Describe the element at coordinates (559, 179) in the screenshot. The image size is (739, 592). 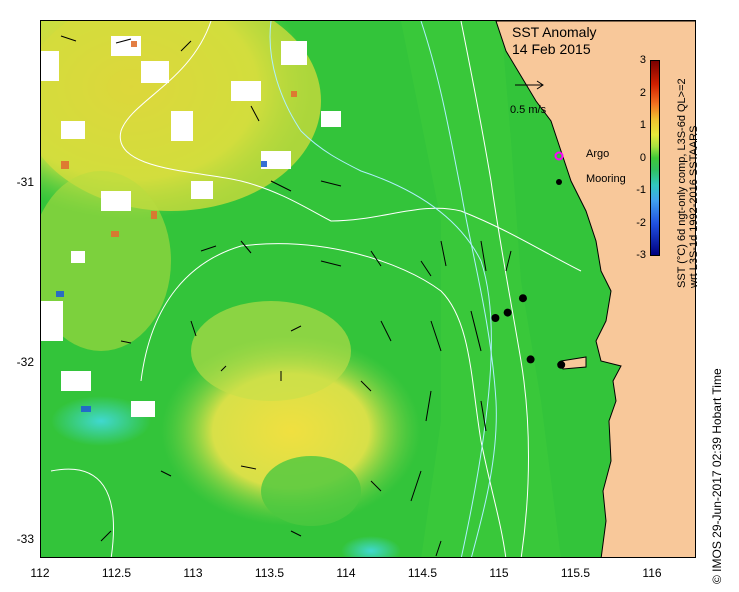
I see `mooring-marker-icon` at that location.